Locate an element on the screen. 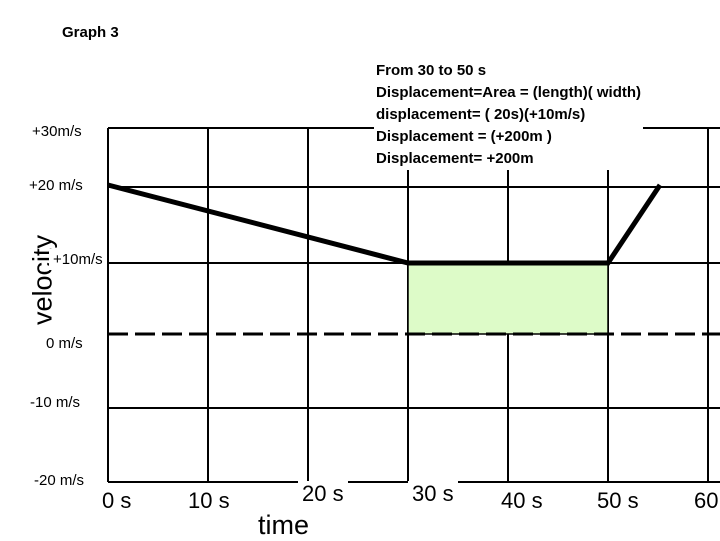 The width and height of the screenshot is (720, 541). y-tick-zero: 0 m/s is located at coordinates (64, 343).